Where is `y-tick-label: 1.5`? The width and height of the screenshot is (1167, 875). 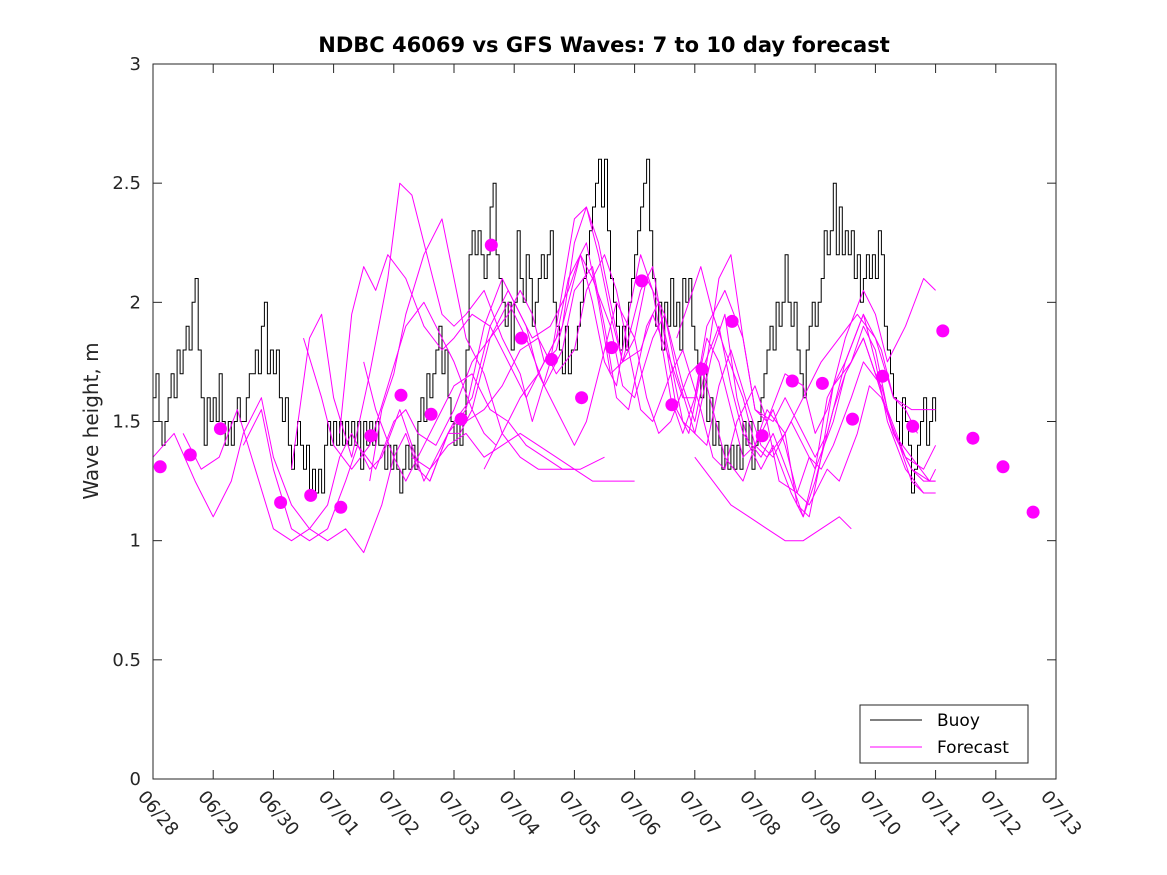
y-tick-label: 1.5 is located at coordinates (126, 422).